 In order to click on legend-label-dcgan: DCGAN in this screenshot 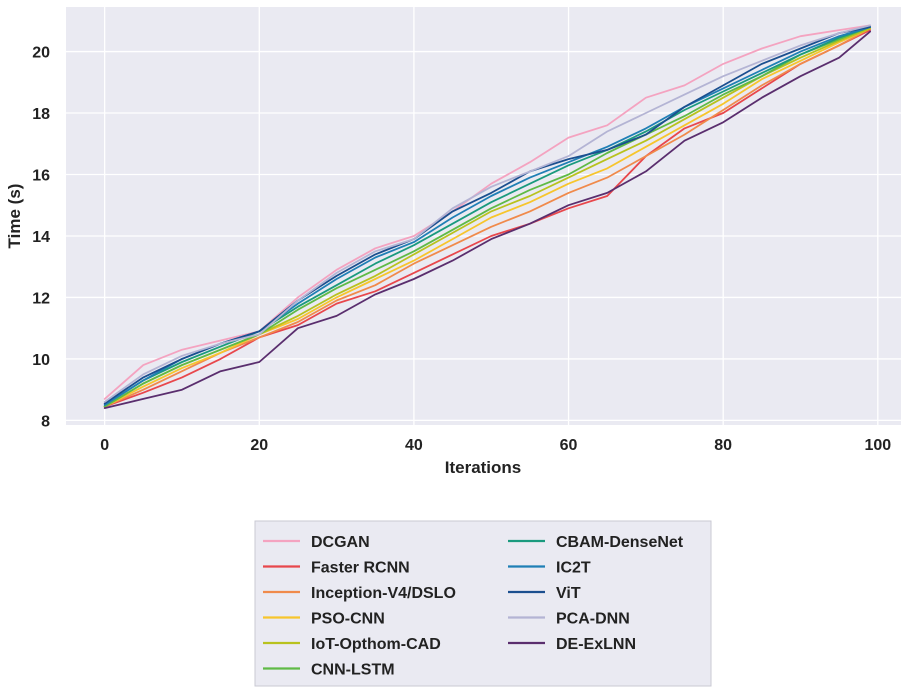, I will do `click(340, 542)`.